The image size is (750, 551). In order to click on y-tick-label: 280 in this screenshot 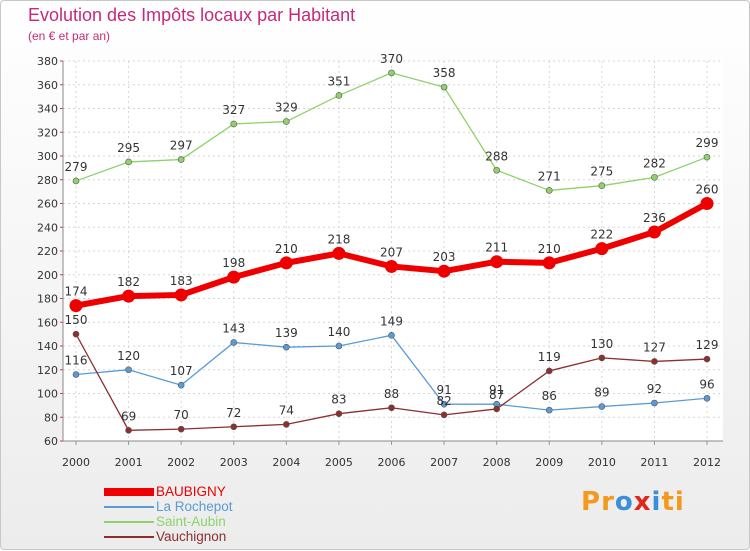, I will do `click(47, 180)`.